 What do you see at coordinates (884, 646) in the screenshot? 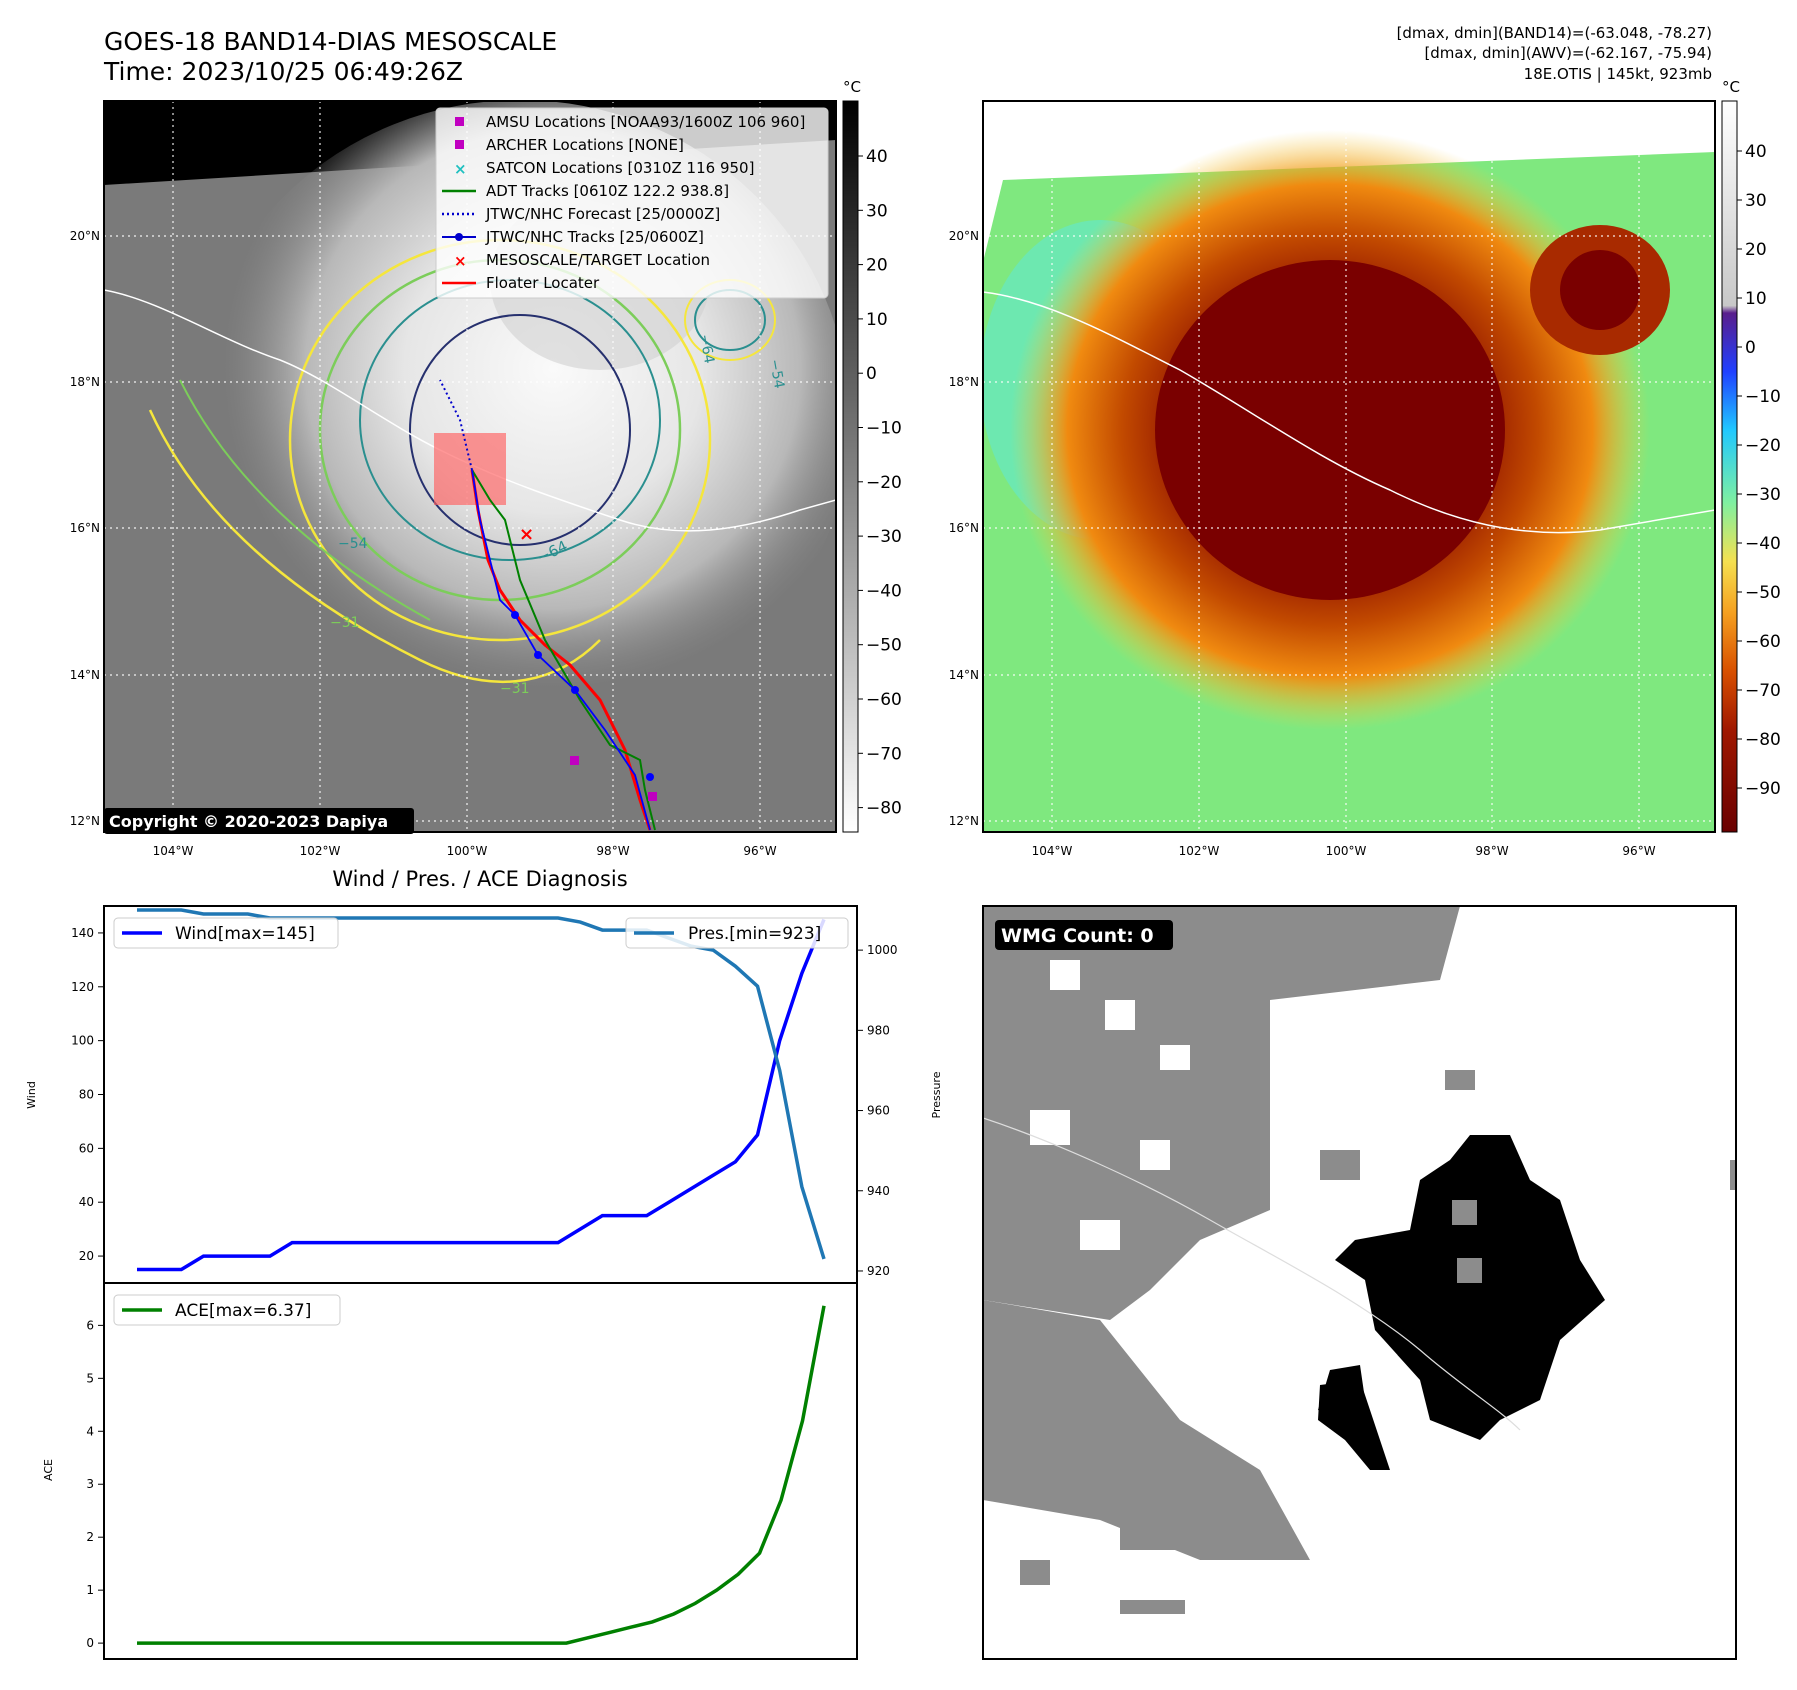
I see `colorbar-tick-label: −50` at bounding box center [884, 646].